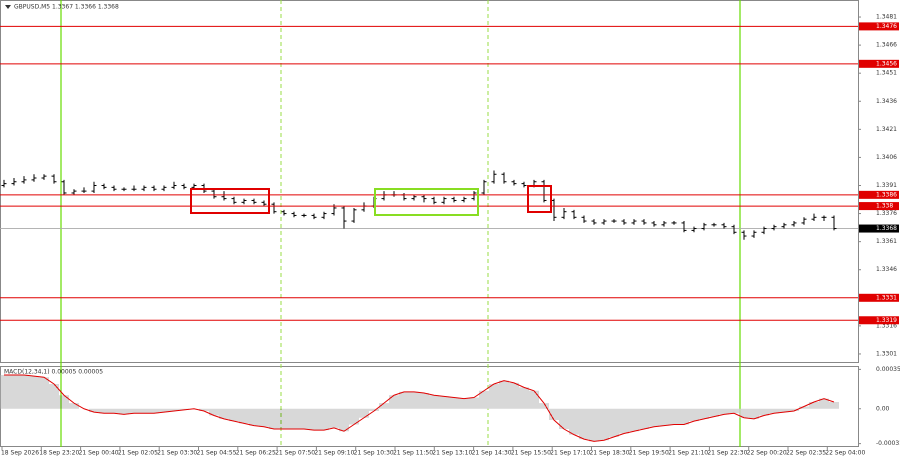  What do you see at coordinates (609, 453) in the screenshot?
I see `x-tick-label: 21 Sep 18:30` at bounding box center [609, 453].